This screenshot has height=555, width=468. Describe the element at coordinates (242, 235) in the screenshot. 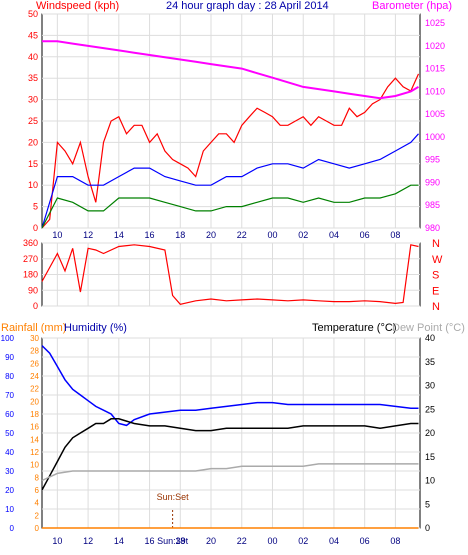

I see `wind-x-tick-label: 22` at that location.